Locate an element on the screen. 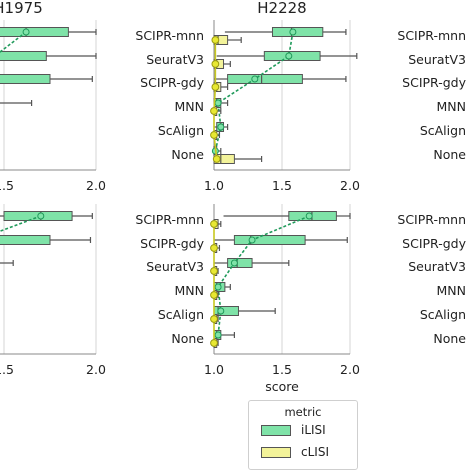 The image size is (474, 474). legend-swatch-clisi is located at coordinates (276, 452).